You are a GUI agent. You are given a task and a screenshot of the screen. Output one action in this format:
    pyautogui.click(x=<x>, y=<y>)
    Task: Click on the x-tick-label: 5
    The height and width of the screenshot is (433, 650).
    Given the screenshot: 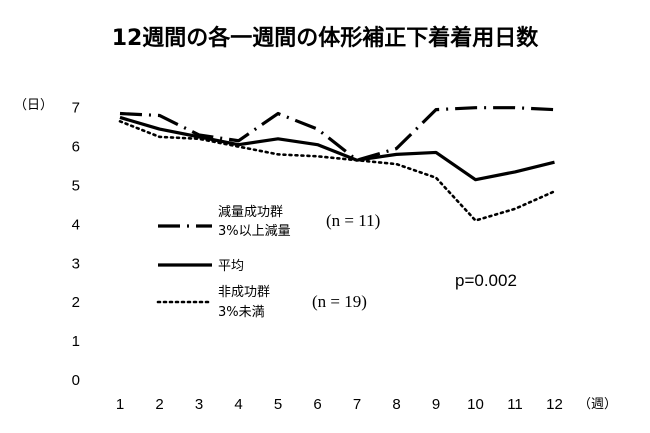 What is the action you would take?
    pyautogui.click(x=278, y=404)
    